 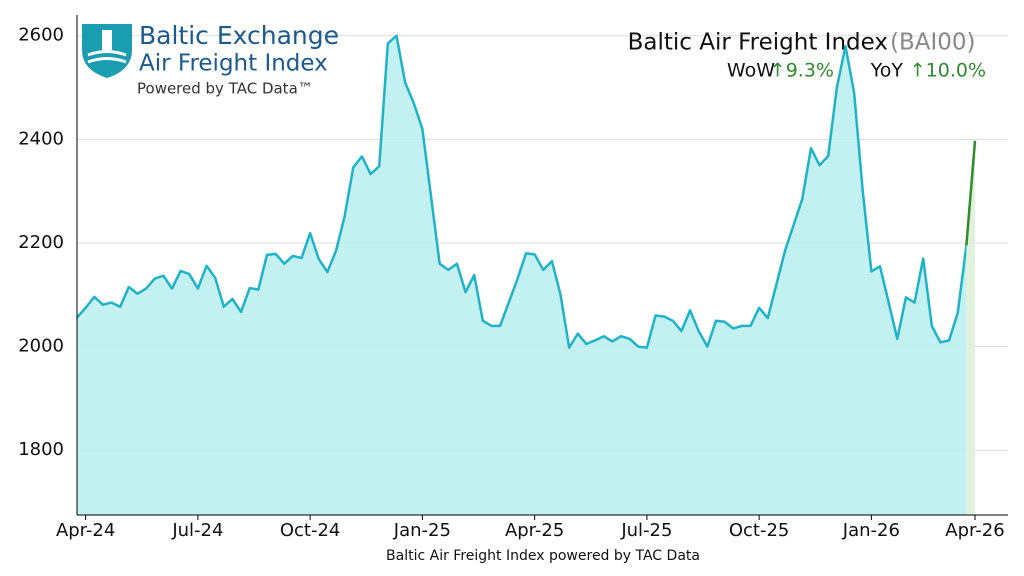 I want to click on x-tick-label: Apr-25, so click(x=534, y=530).